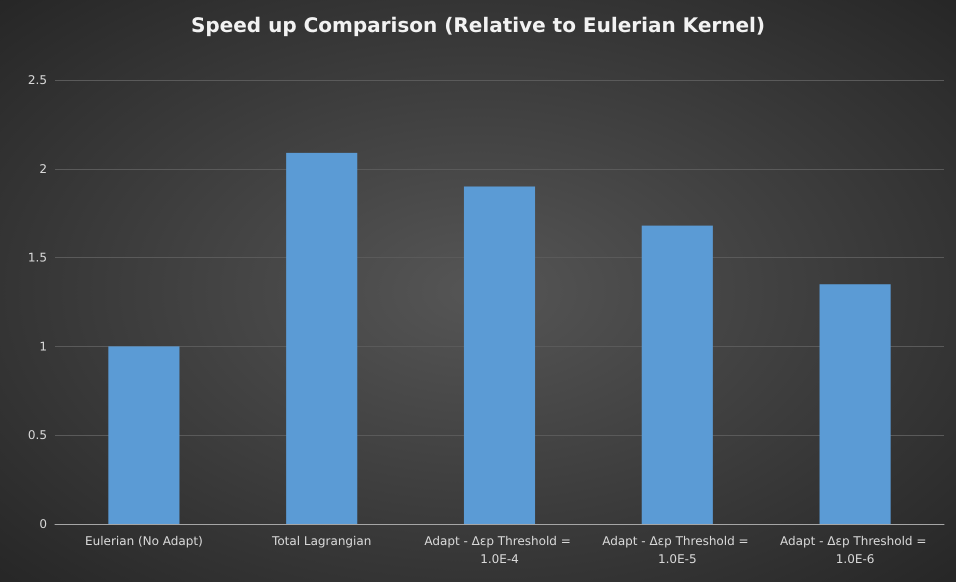 This screenshot has width=956, height=582. What do you see at coordinates (43, 524) in the screenshot?
I see `y-tick-label: 0` at bounding box center [43, 524].